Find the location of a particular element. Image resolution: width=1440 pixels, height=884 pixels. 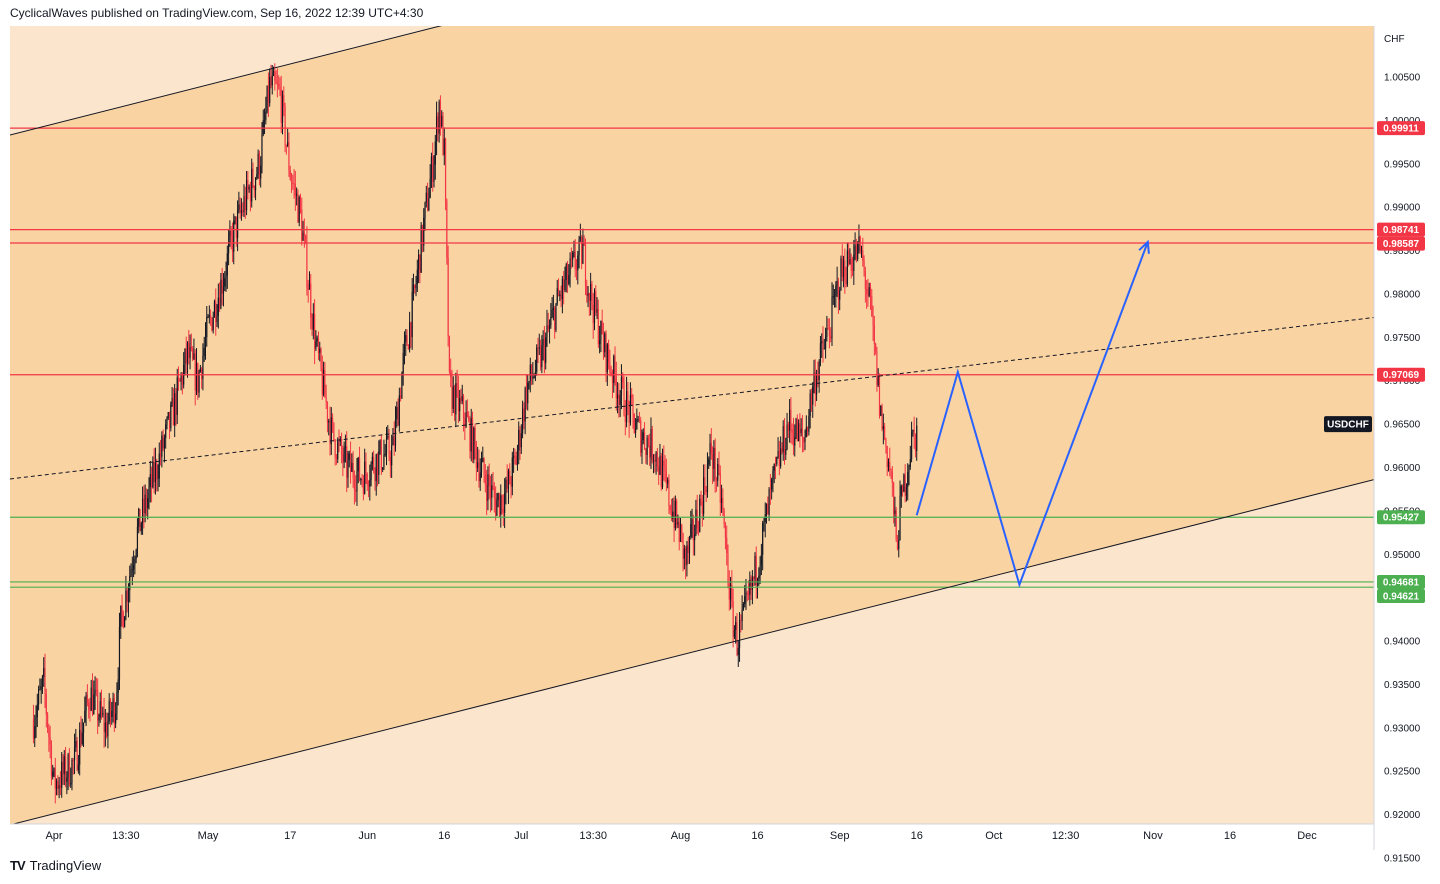

x-tick-label: 16 is located at coordinates (917, 836).